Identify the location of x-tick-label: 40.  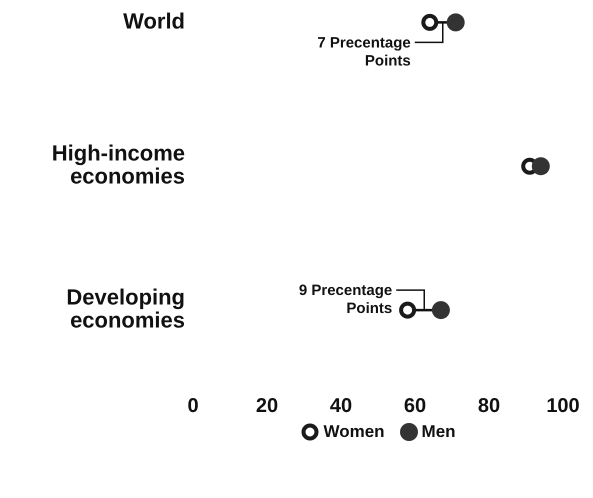
(341, 406).